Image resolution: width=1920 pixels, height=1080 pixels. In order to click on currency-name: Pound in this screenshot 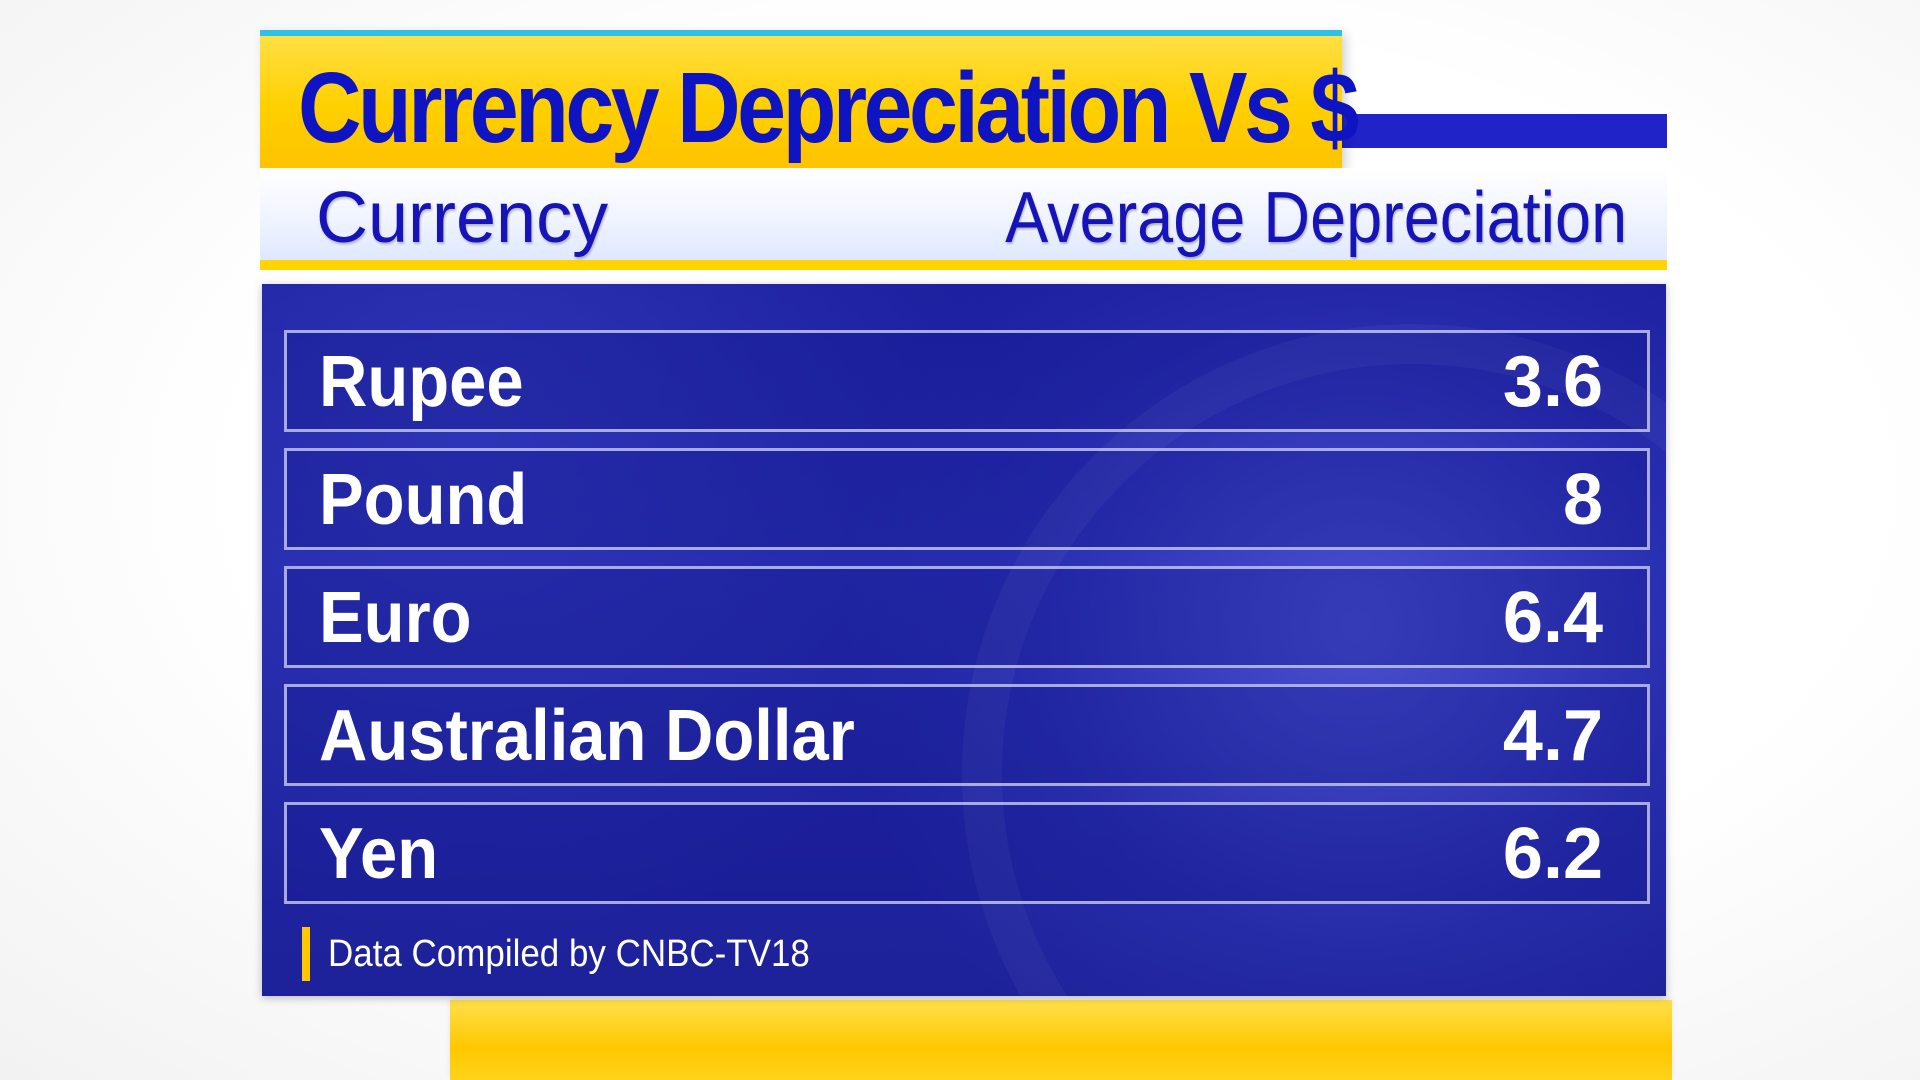, I will do `click(423, 500)`.